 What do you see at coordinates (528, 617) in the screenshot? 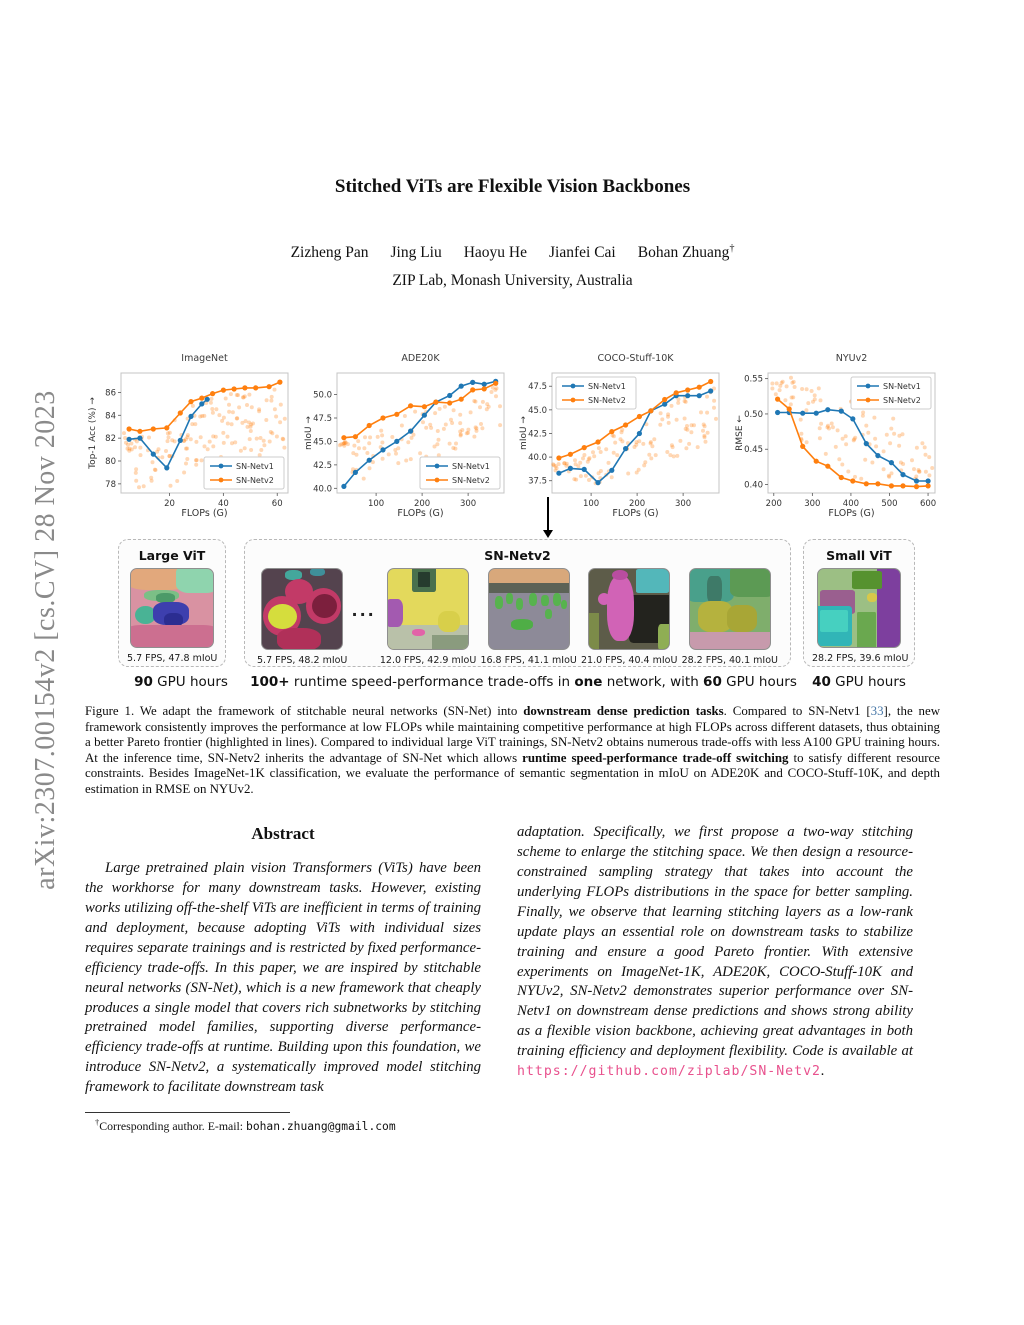
I see `strip-item: 16.8 FPS, 41.1 mIoU` at bounding box center [528, 617].